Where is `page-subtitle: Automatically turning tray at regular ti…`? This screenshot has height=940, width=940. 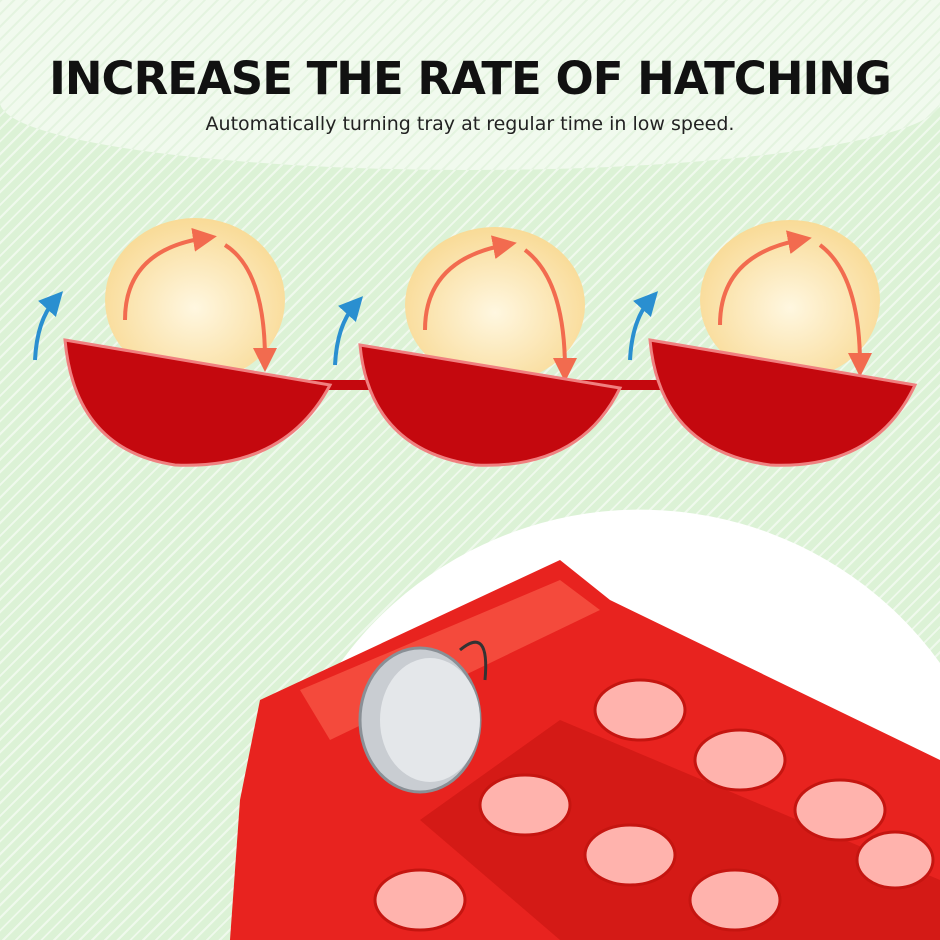
page-subtitle: Automatically turning tray at regular ti… is located at coordinates (470, 124).